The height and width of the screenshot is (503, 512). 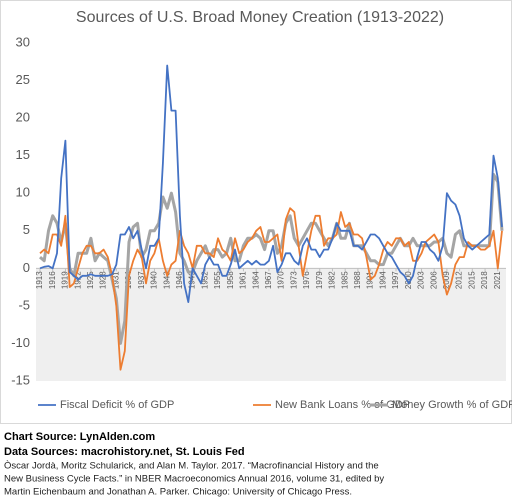 I want to click on y-tick-label: 25, so click(x=23, y=79).